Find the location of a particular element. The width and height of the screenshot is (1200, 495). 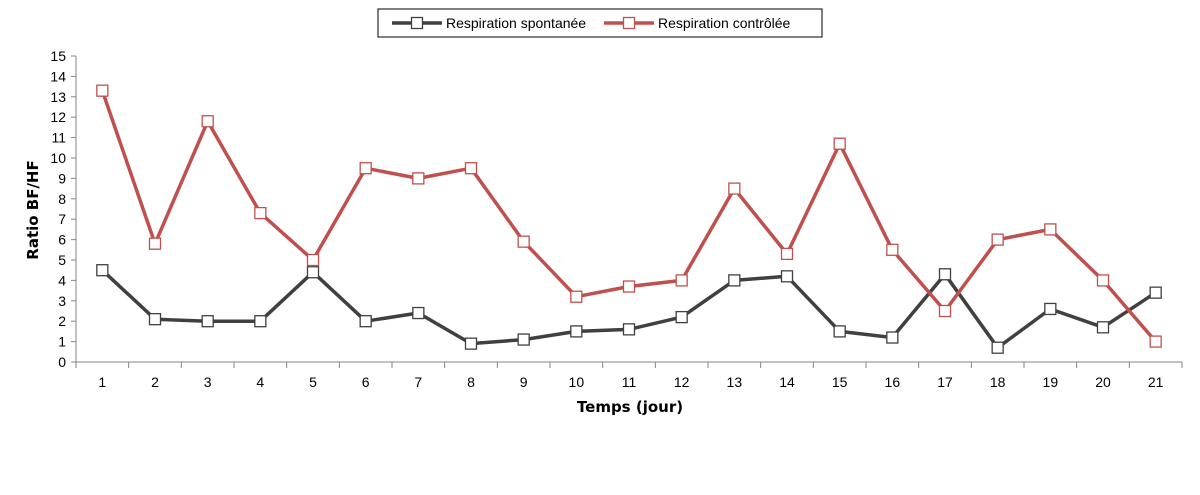

x-tick-label: 7 is located at coordinates (418, 382).